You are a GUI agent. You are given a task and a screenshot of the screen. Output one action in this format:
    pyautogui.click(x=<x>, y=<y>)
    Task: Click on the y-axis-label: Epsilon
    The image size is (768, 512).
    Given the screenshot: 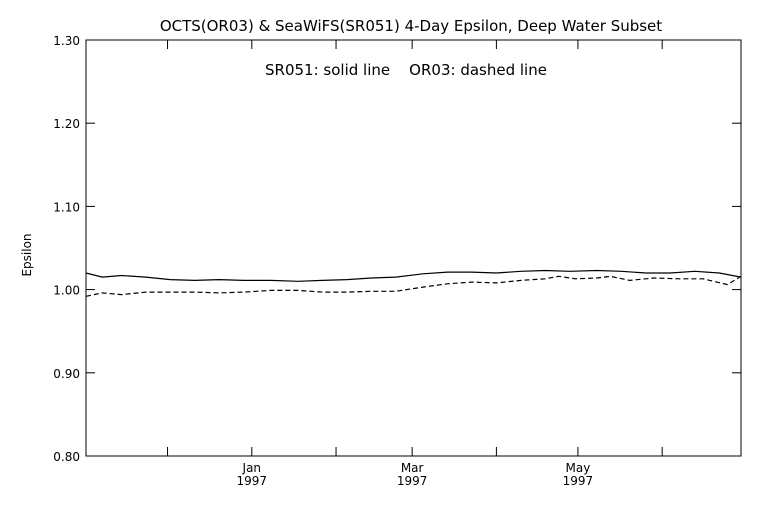 What is the action you would take?
    pyautogui.click(x=27, y=254)
    